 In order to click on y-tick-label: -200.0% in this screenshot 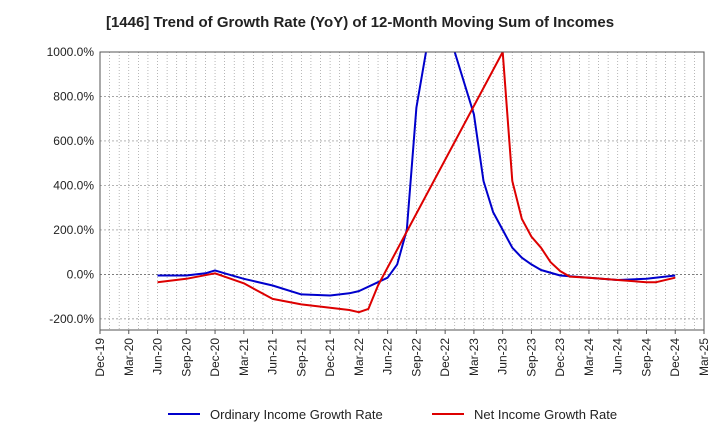, I will do `click(71, 319)`.